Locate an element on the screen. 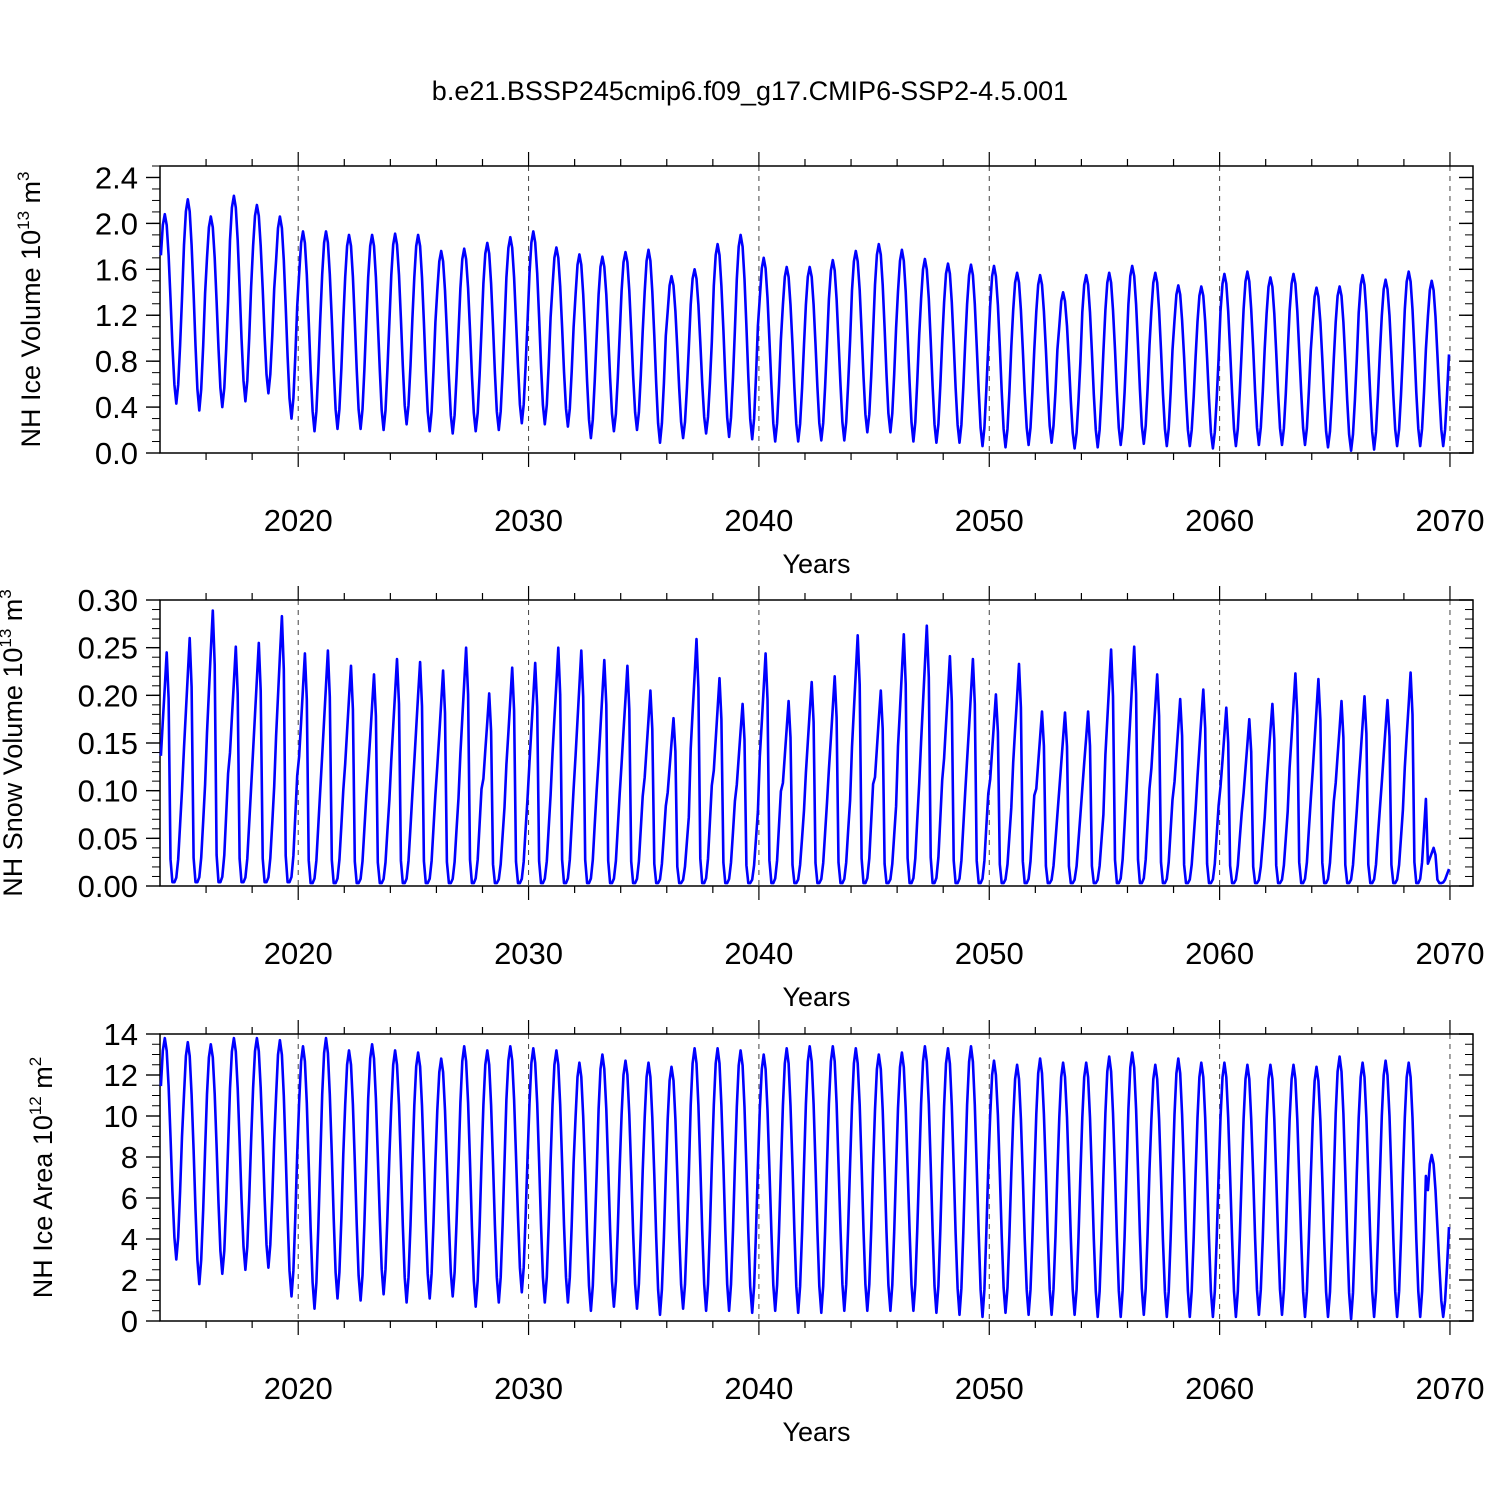 This screenshot has width=1500, height=1500. y-tick-label: 0.0 is located at coordinates (116, 453).